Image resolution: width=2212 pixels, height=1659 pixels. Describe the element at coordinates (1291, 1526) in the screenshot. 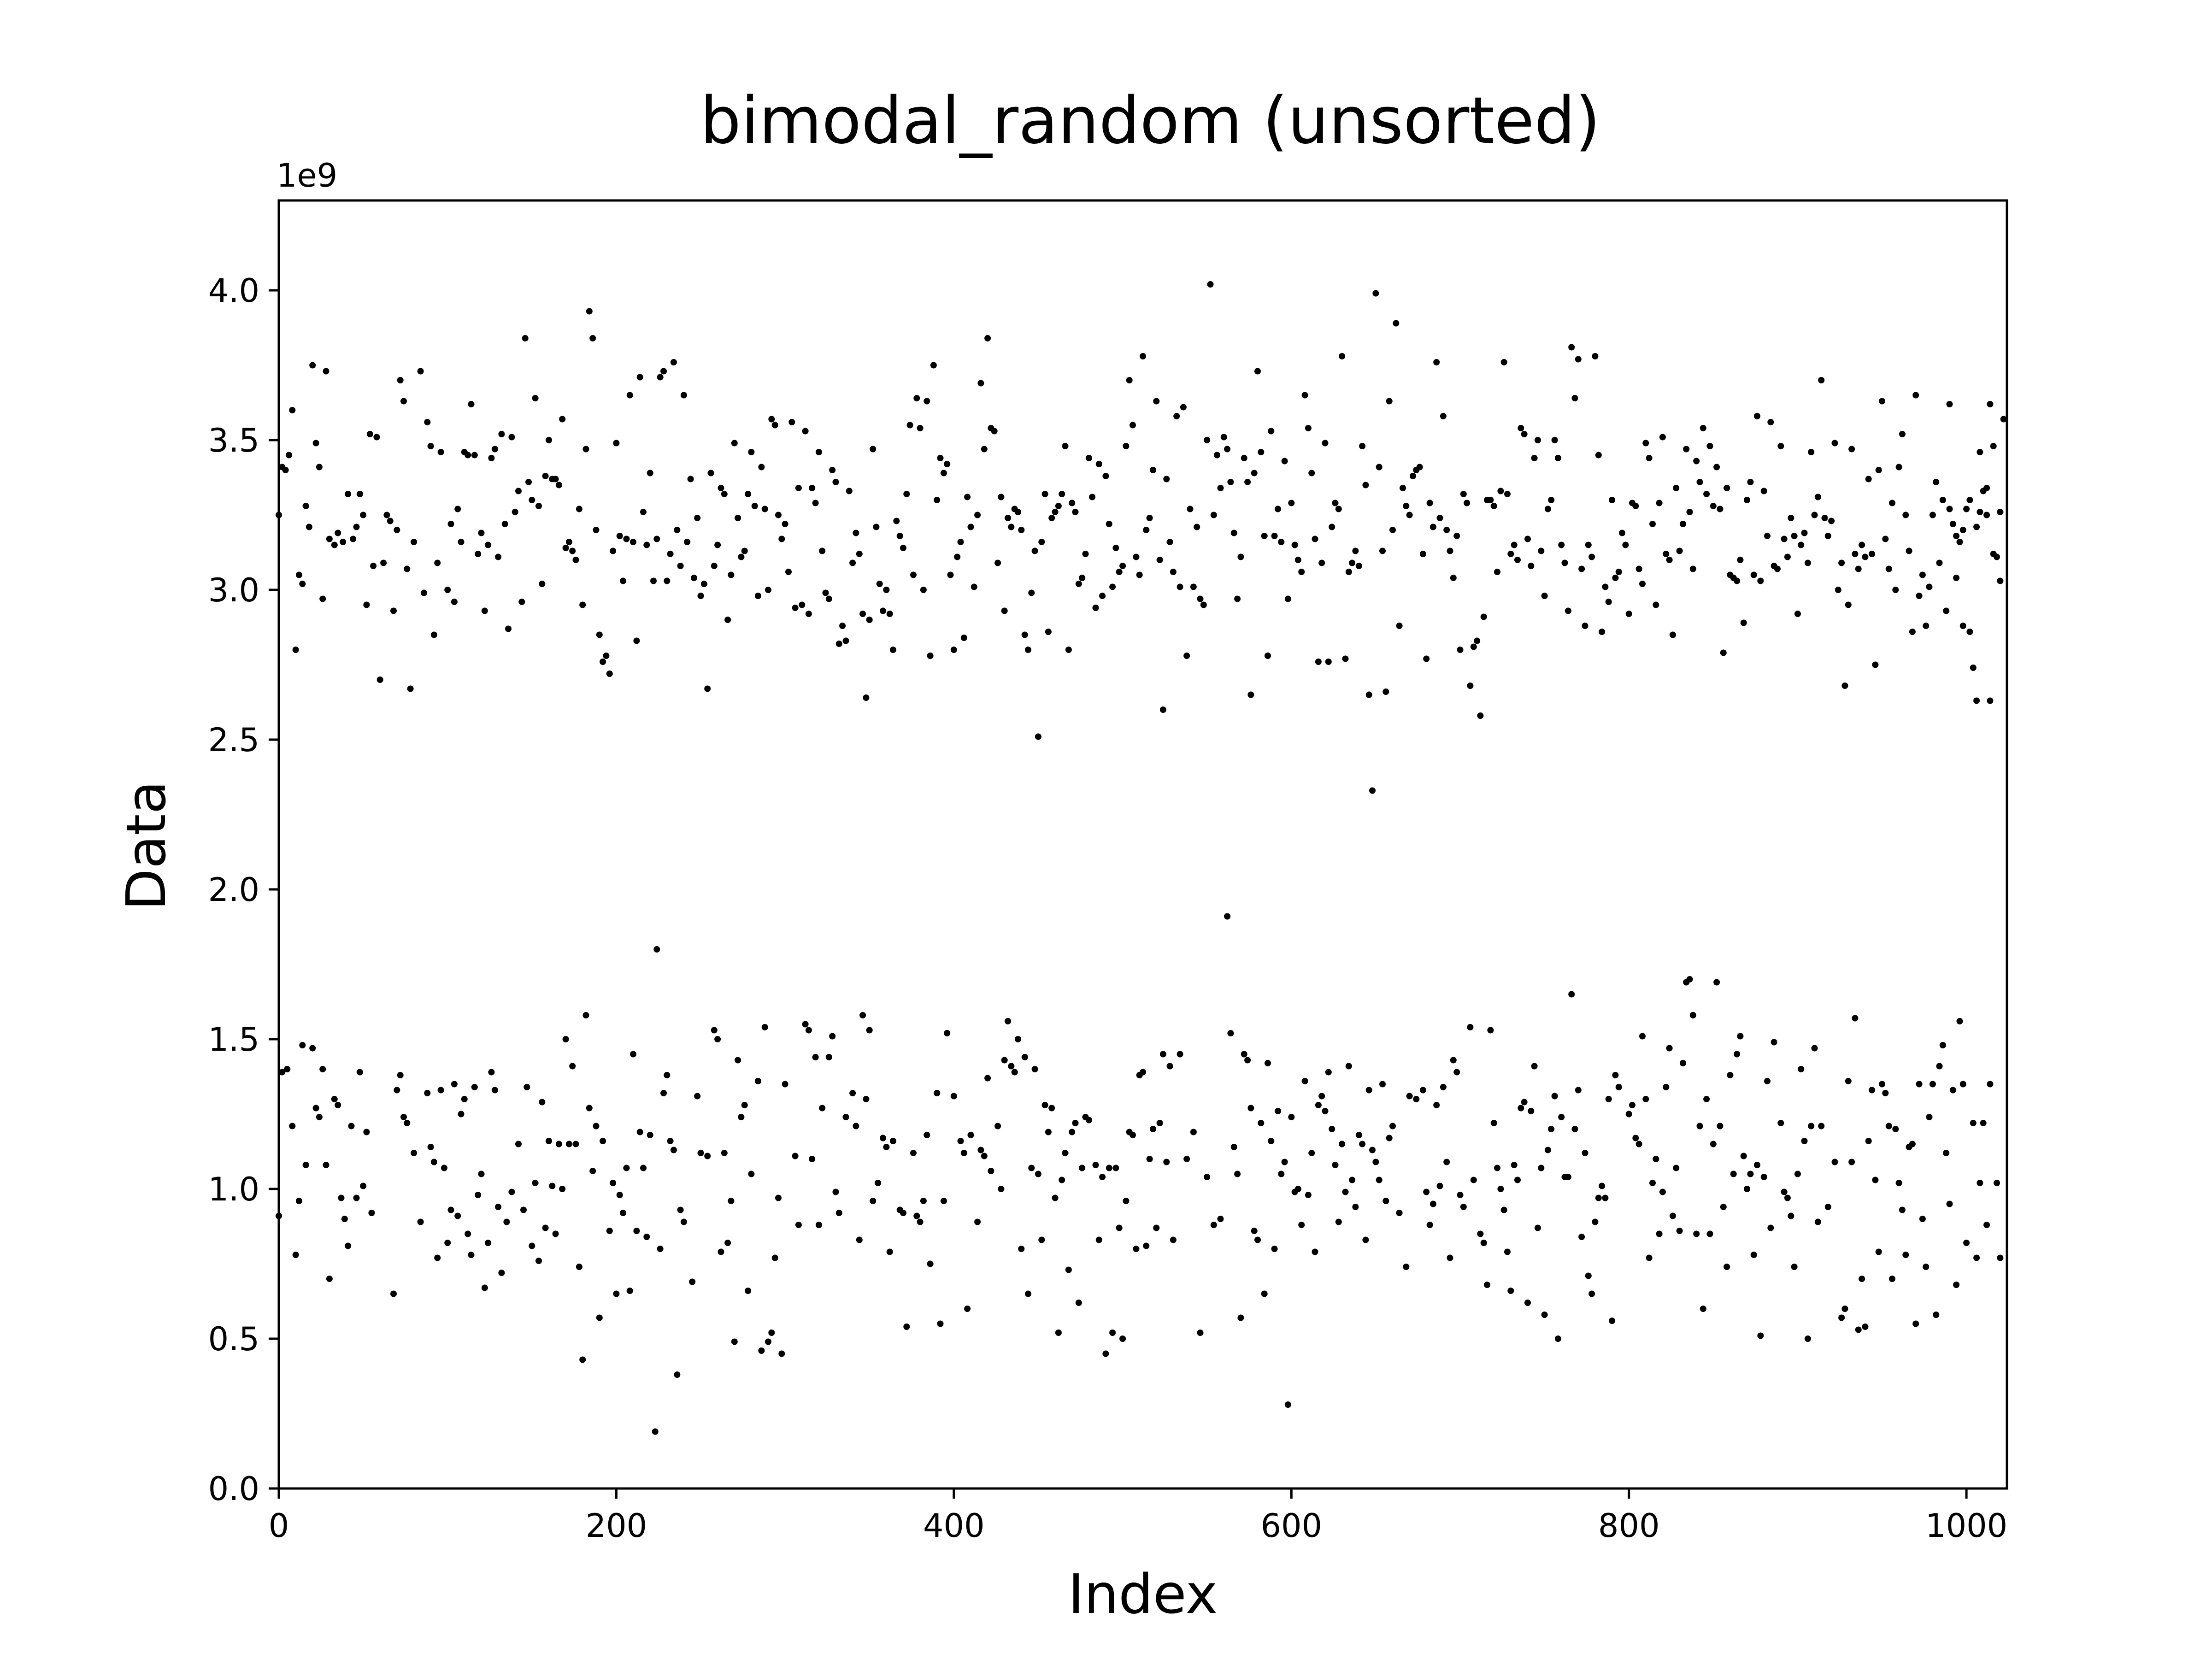

I see `x-tick-label: 600` at that location.